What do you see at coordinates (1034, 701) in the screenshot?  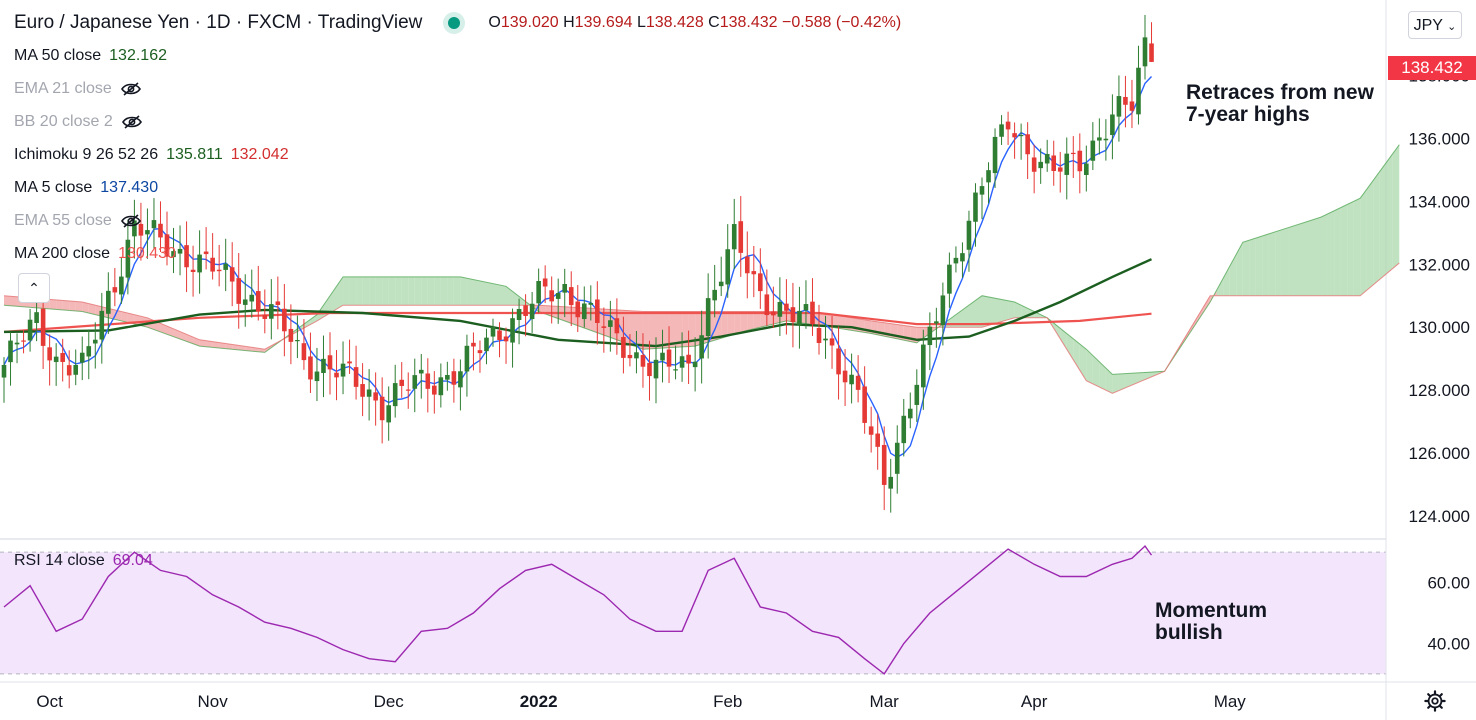 I see `time-tick-label: Apr` at bounding box center [1034, 701].